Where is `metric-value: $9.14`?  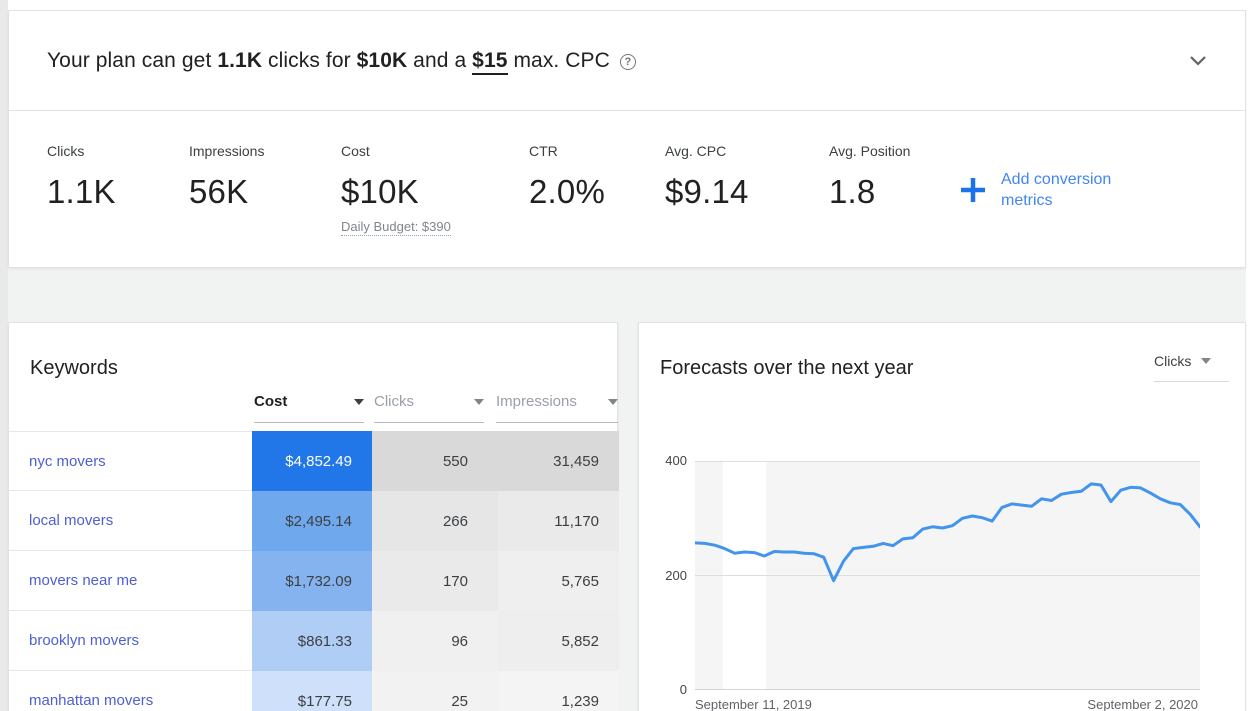
metric-value: $9.14 is located at coordinates (707, 191).